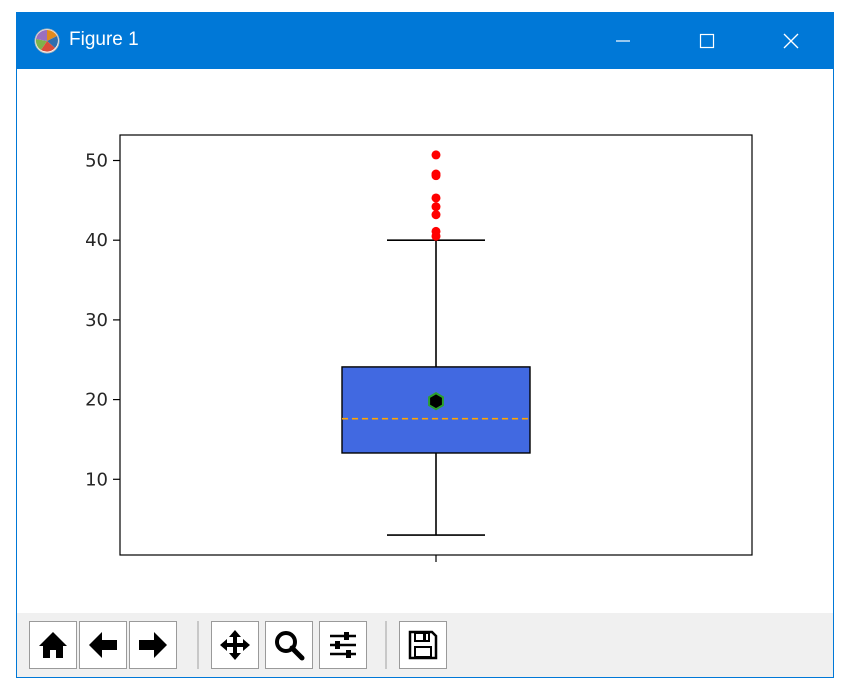  I want to click on y-tick-label: 30, so click(96, 320).